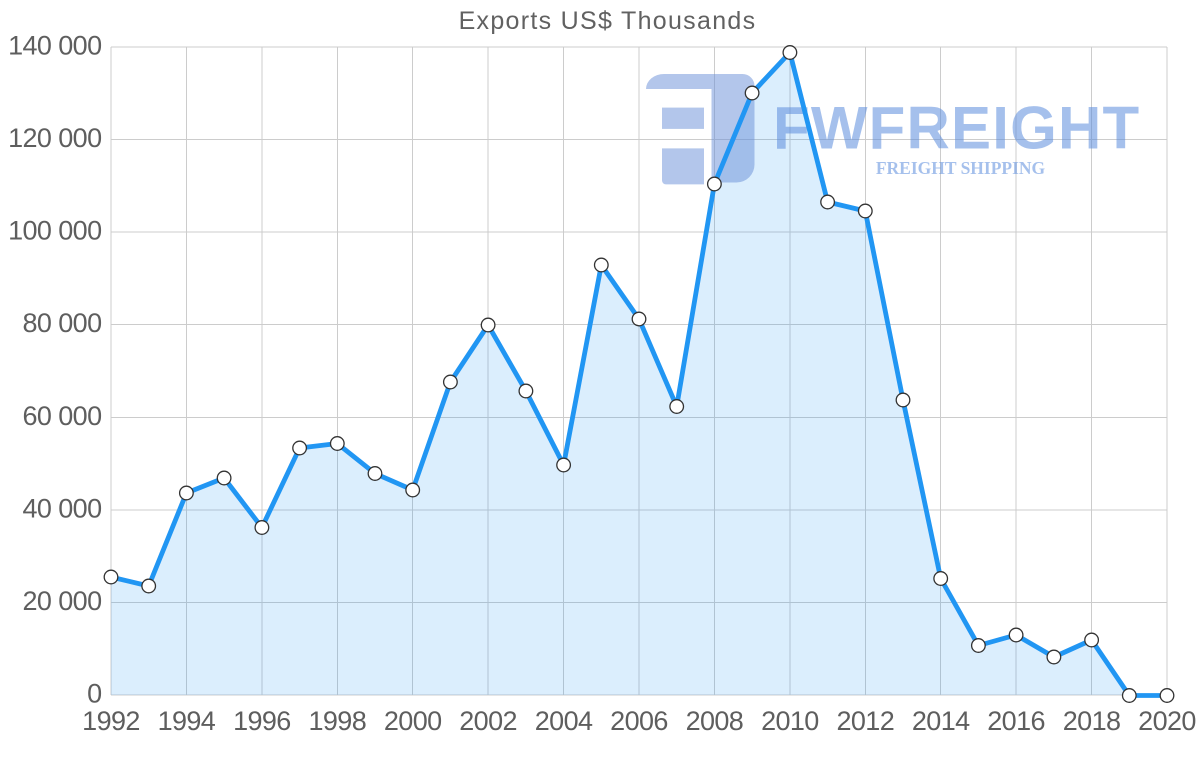 Image resolution: width=1200 pixels, height=763 pixels. I want to click on svg-text: 1996, so click(262, 721).